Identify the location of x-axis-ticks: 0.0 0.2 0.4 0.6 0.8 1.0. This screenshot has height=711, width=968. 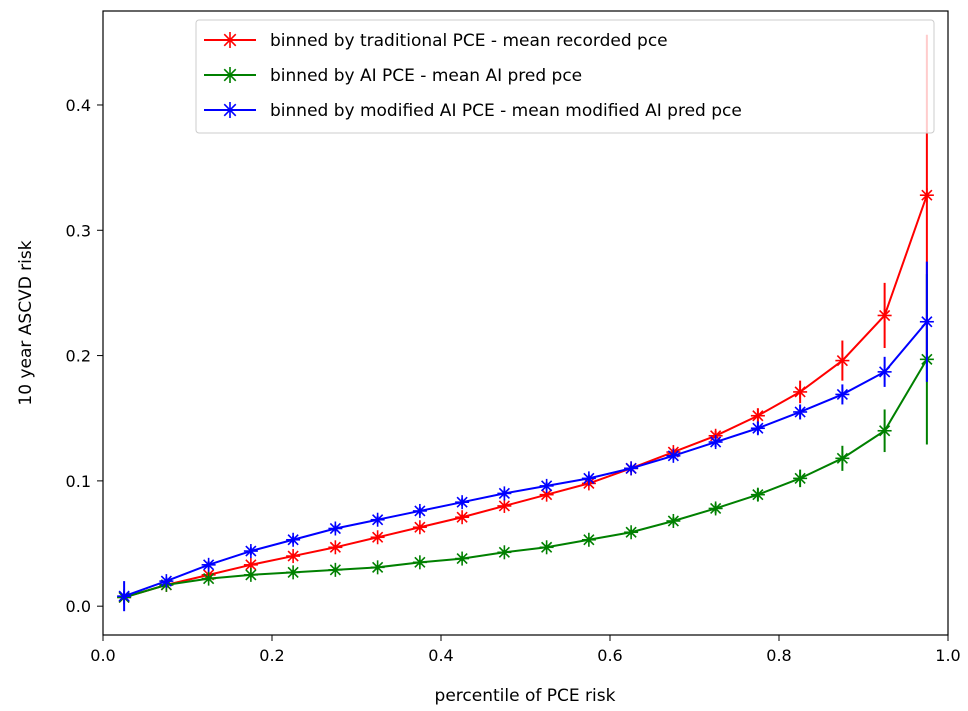
(525, 650).